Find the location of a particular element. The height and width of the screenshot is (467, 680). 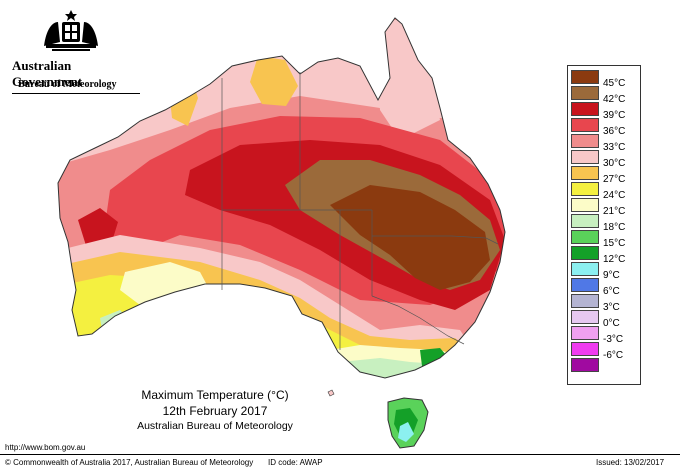

legend-row: 9°C is located at coordinates (604, 271).